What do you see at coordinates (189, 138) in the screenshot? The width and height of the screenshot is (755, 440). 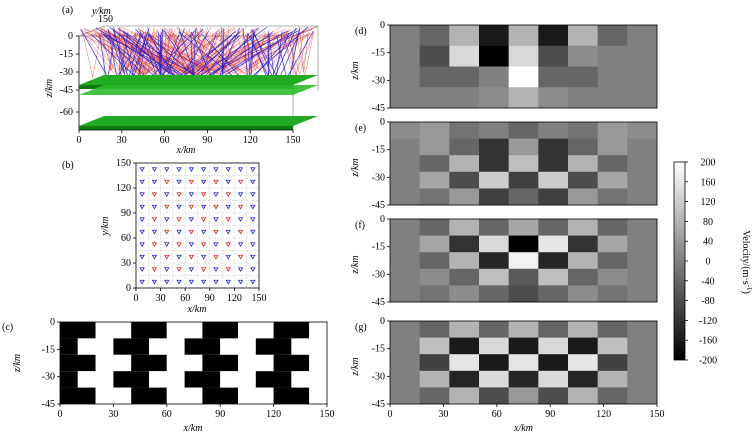 I see `panel-a-x-ticks: 0 30 60 90 120 150` at bounding box center [189, 138].